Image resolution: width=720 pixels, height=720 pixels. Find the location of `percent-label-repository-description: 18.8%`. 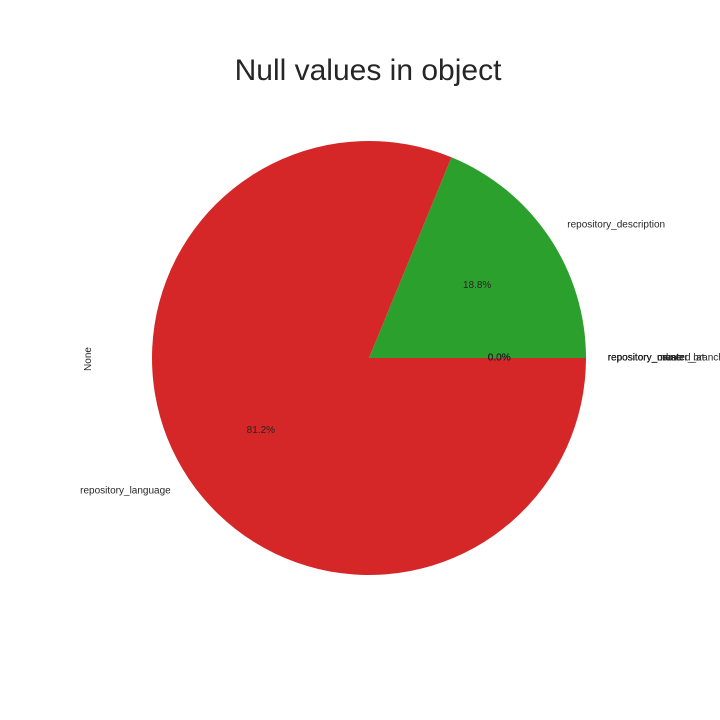

percent-label-repository-description: 18.8% is located at coordinates (477, 285).